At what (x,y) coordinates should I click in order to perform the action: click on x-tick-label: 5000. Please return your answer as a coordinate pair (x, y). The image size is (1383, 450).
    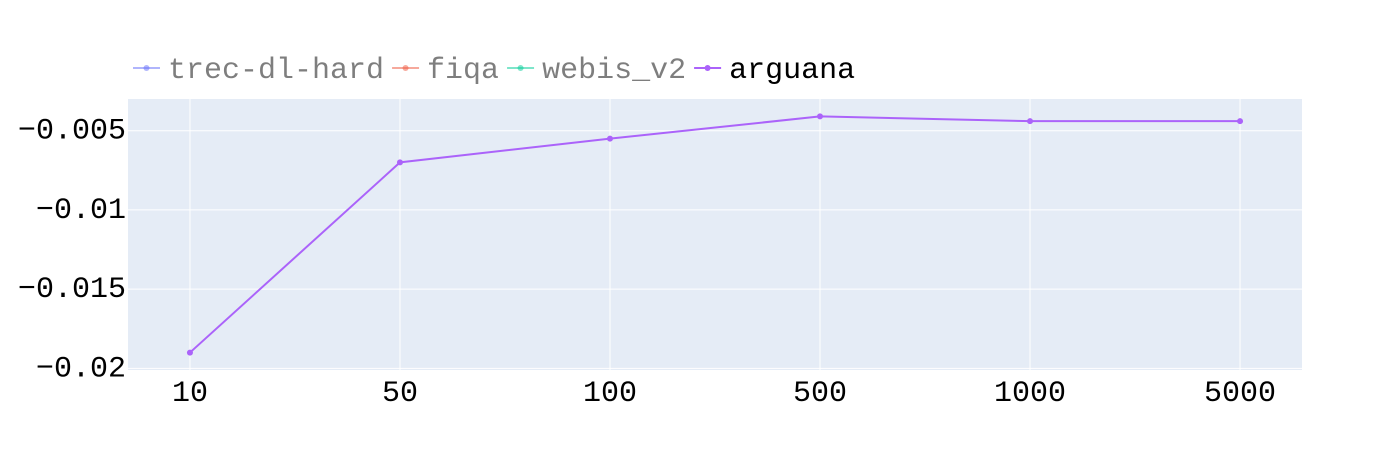
    Looking at the image, I should click on (1240, 394).